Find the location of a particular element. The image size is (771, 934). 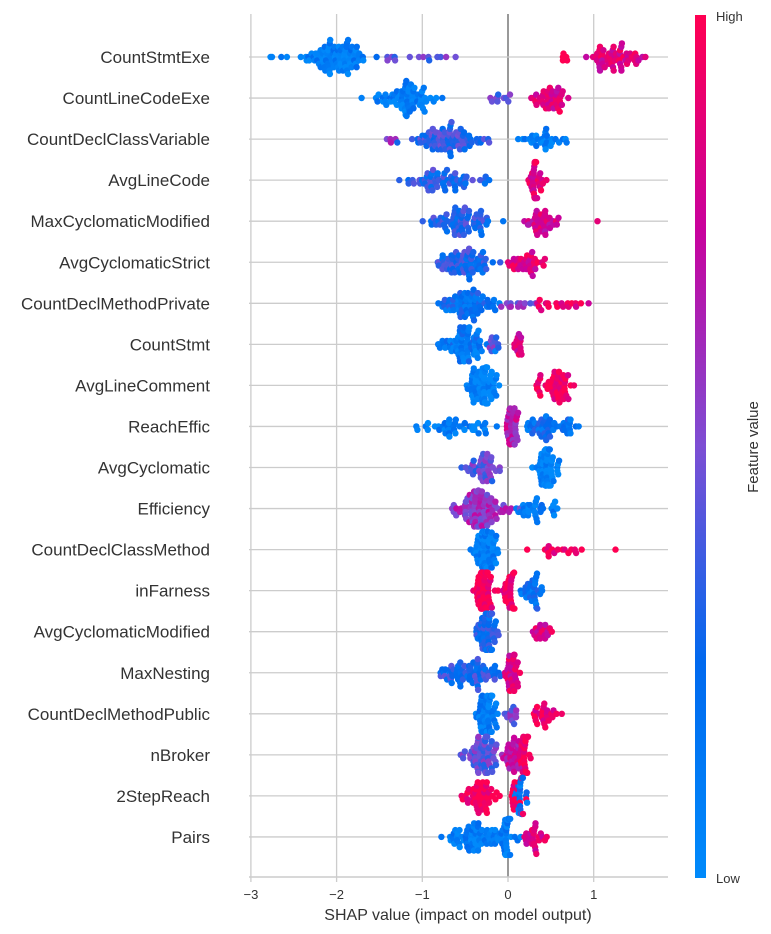

feature-label: AvgLineCode is located at coordinates (159, 180).